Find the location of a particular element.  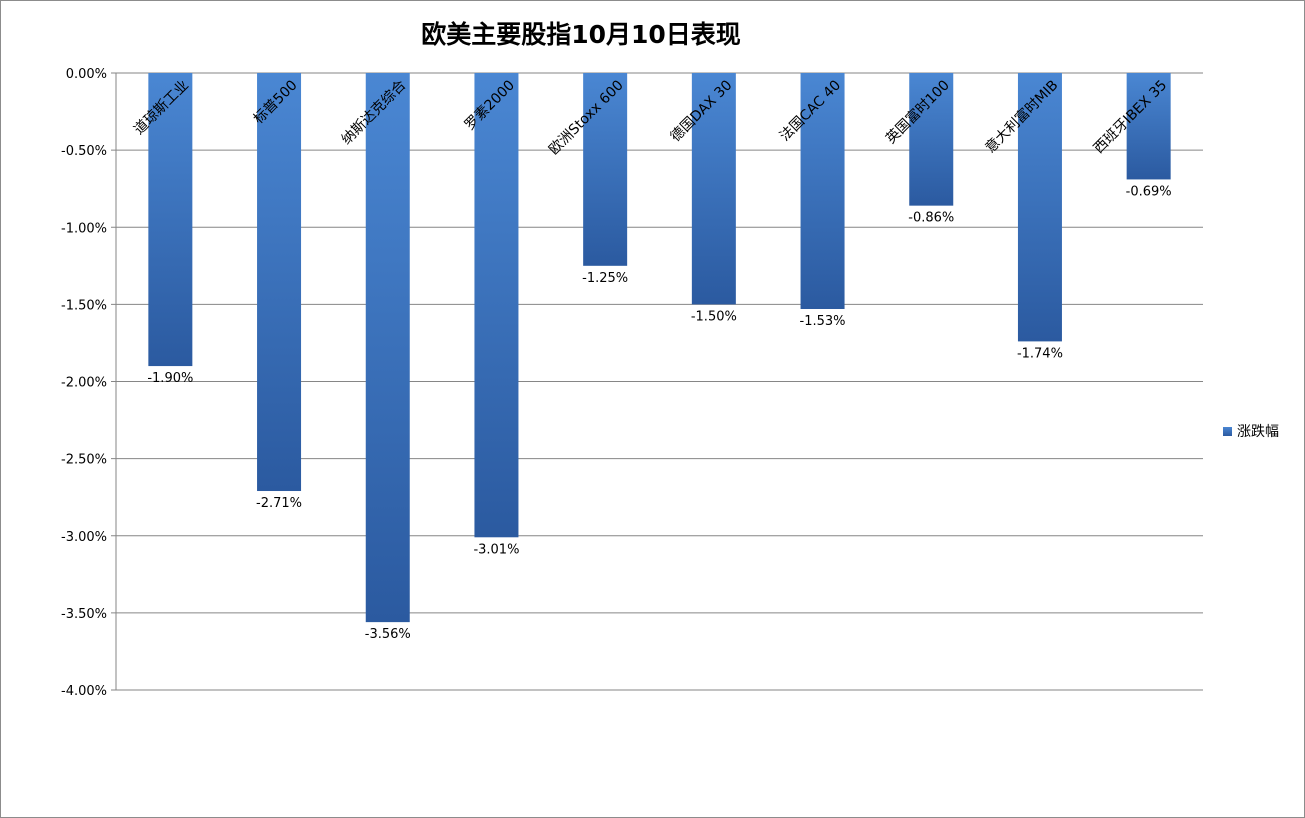

data-label: -1.74% is located at coordinates (1040, 353).